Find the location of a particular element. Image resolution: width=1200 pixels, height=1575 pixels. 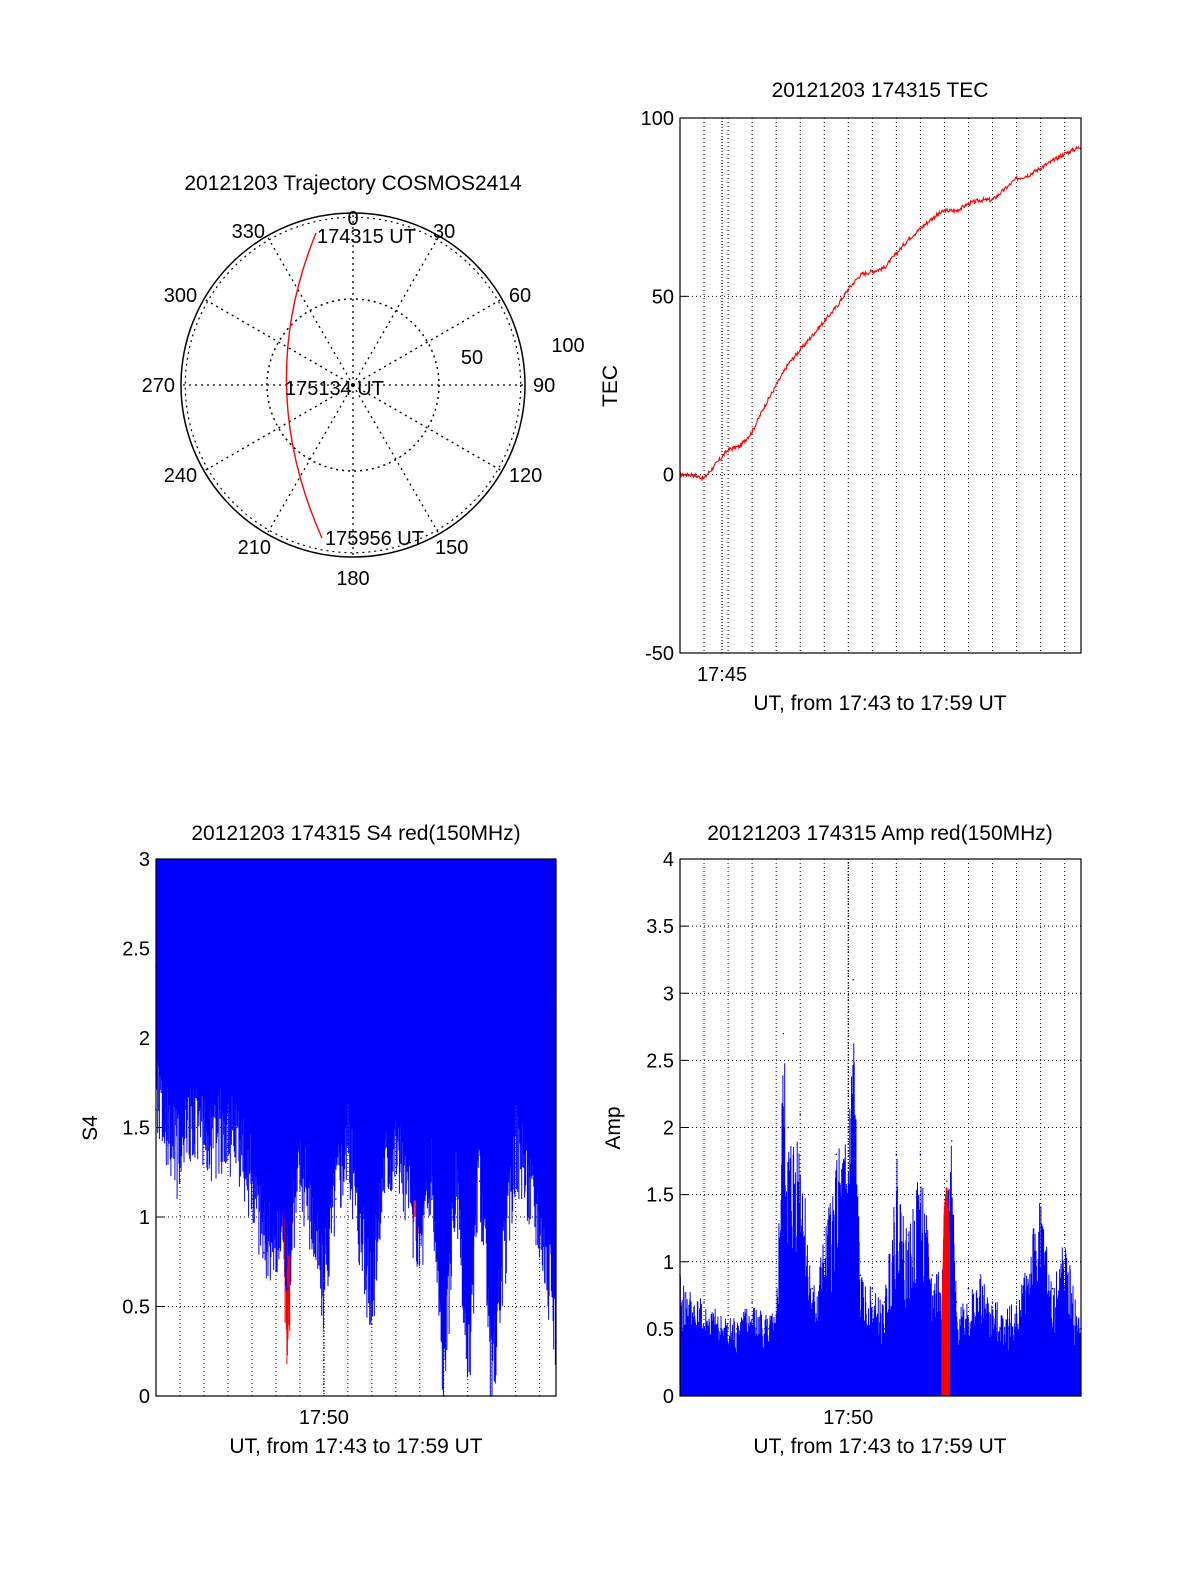

y-tick-label: -50 is located at coordinates (659, 654).